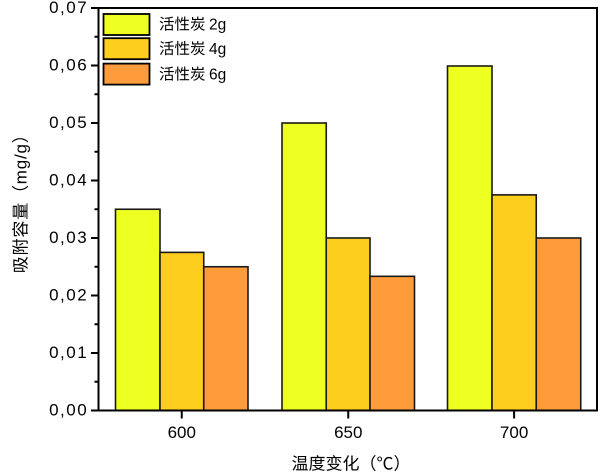 The image size is (600, 476). Describe the element at coordinates (68, 65) in the screenshot. I see `svg-text: 0,06` at that location.